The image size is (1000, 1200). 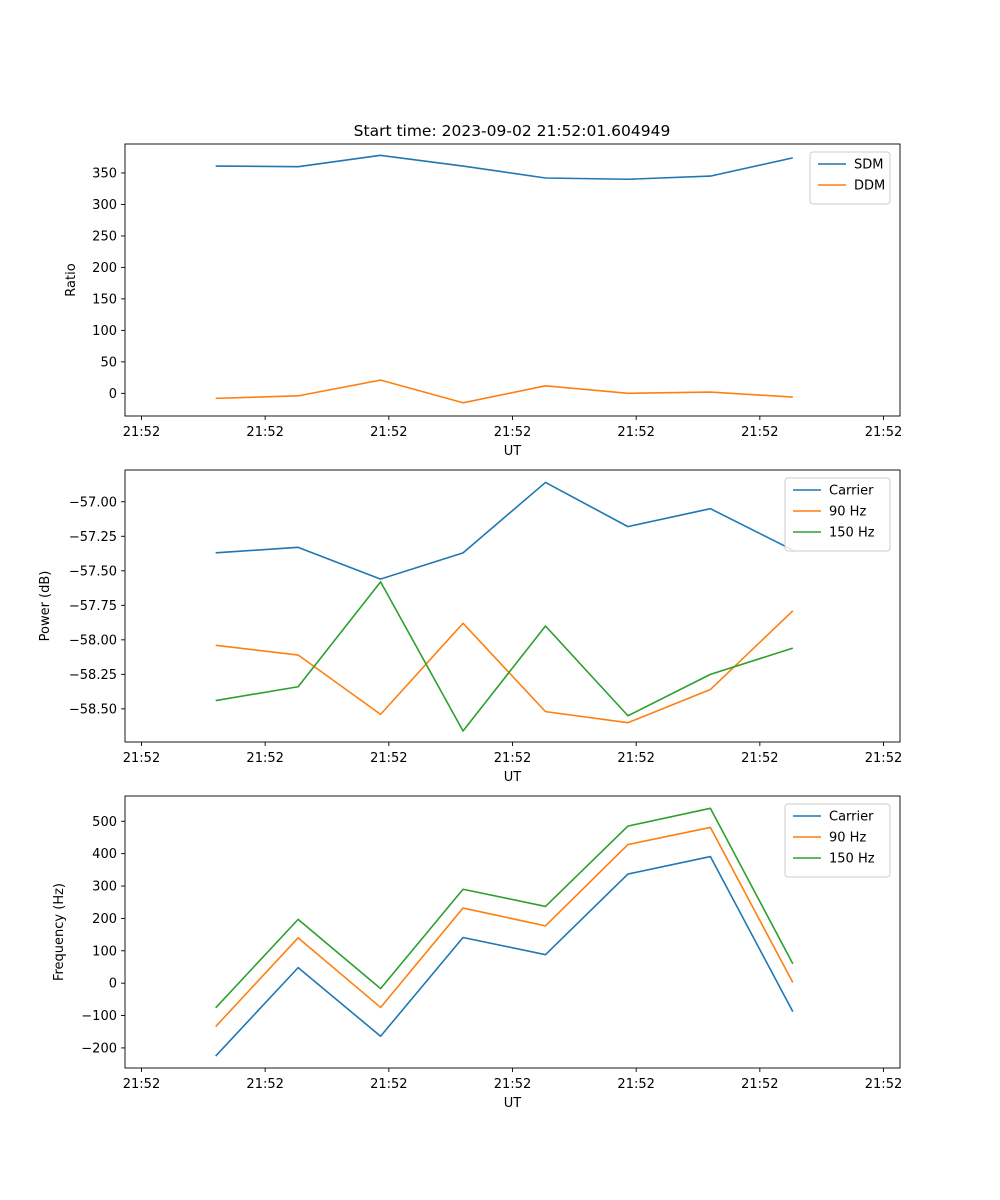 What do you see at coordinates (93, 571) in the screenshot?
I see `y-tick-label: −57.50` at bounding box center [93, 571].